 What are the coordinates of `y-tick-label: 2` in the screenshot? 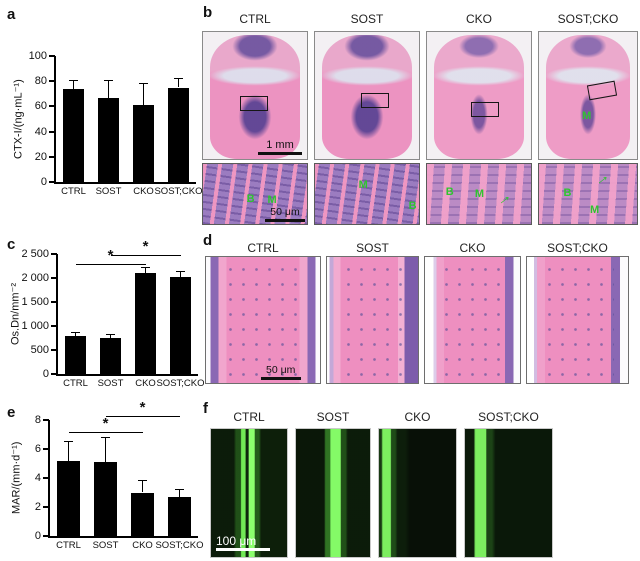 It's located at (37, 507).